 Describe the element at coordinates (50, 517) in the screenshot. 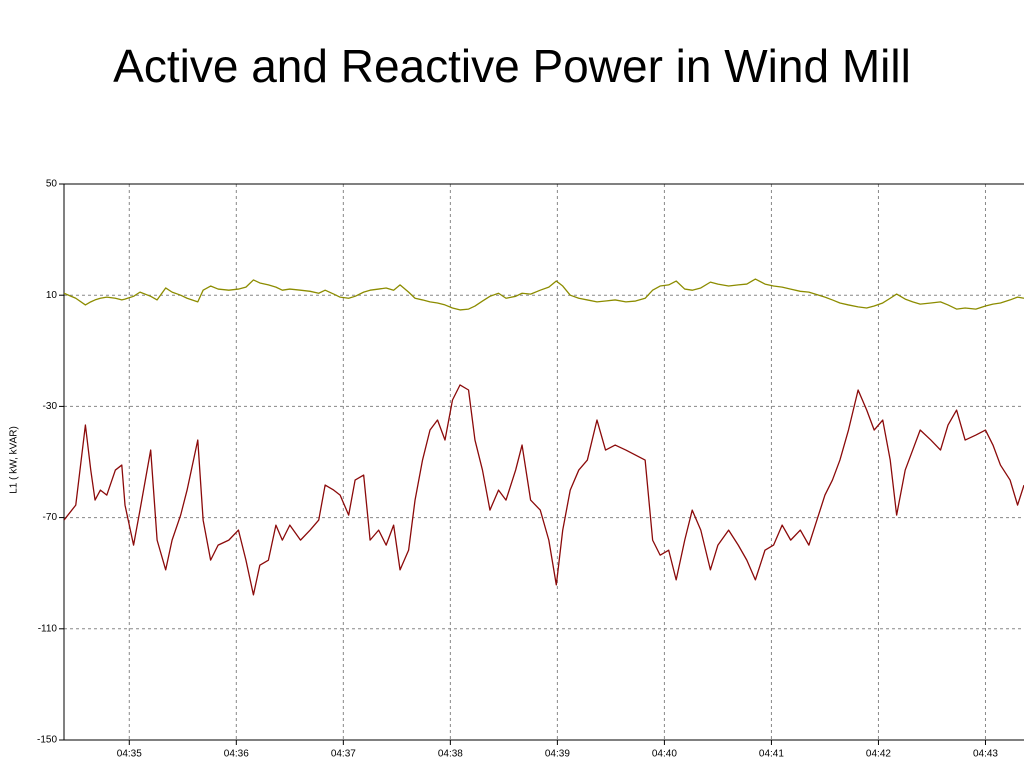

I see `y-tick-label: -70` at that location.